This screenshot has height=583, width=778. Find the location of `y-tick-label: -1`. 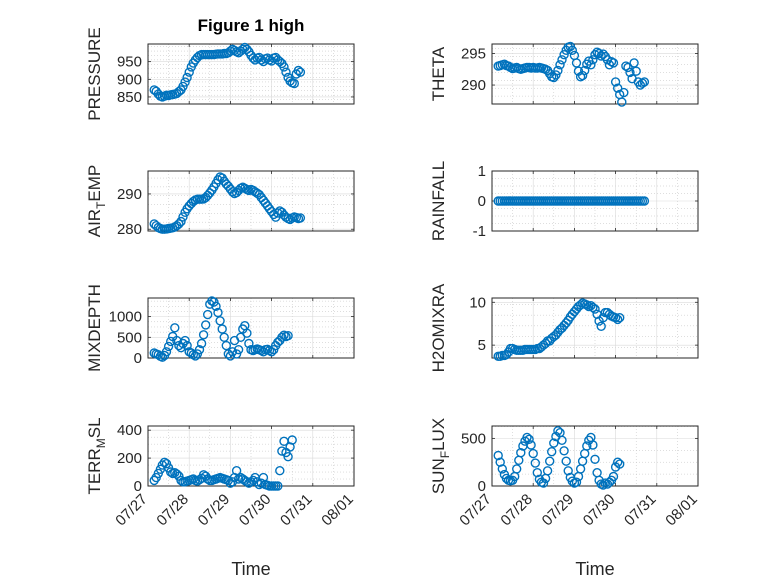

y-tick-label: -1 is located at coordinates (479, 231).